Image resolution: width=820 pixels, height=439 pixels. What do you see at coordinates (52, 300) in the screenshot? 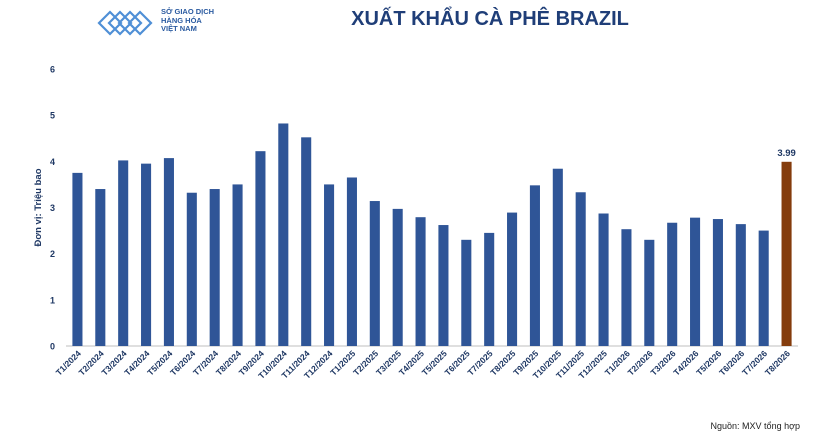
I see `y-tick-label: 1` at bounding box center [52, 300].